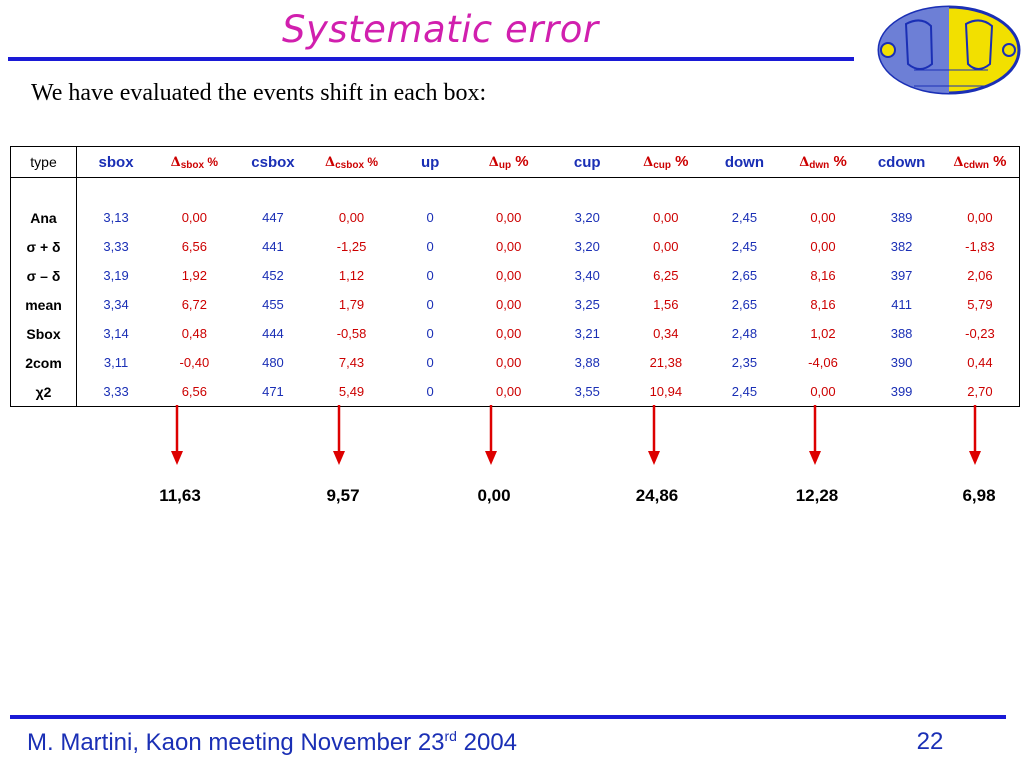 The width and height of the screenshot is (1024, 768). What do you see at coordinates (901, 333) in the screenshot?
I see `table-cell: 388` at bounding box center [901, 333].